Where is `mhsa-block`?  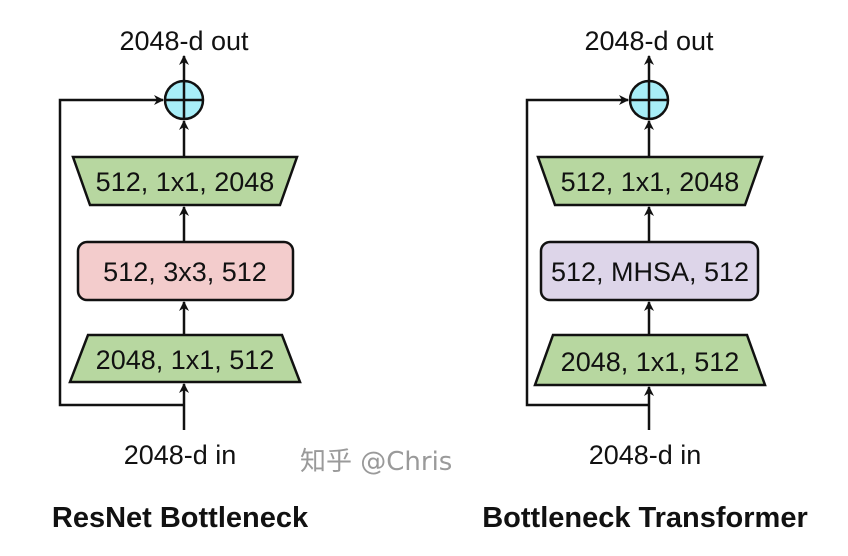
mhsa-block is located at coordinates (649, 271).